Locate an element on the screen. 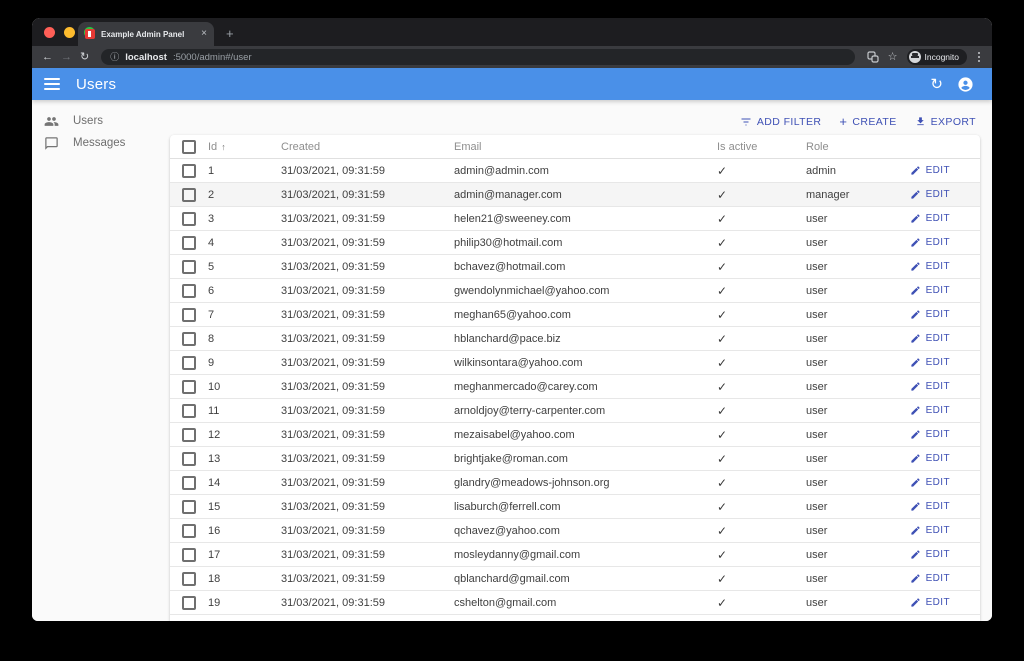  translate-icon is located at coordinates (873, 57).